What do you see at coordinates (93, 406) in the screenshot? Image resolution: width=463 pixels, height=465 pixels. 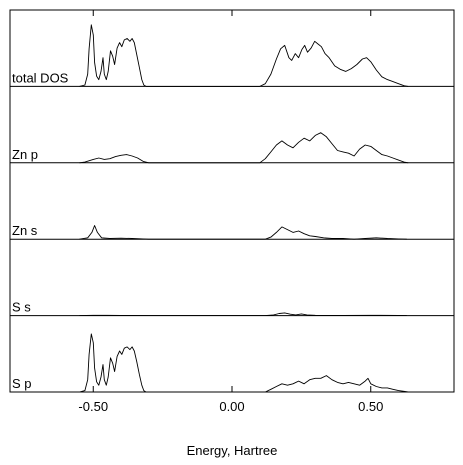 I see `x-tick-label: -0.50` at bounding box center [93, 406].